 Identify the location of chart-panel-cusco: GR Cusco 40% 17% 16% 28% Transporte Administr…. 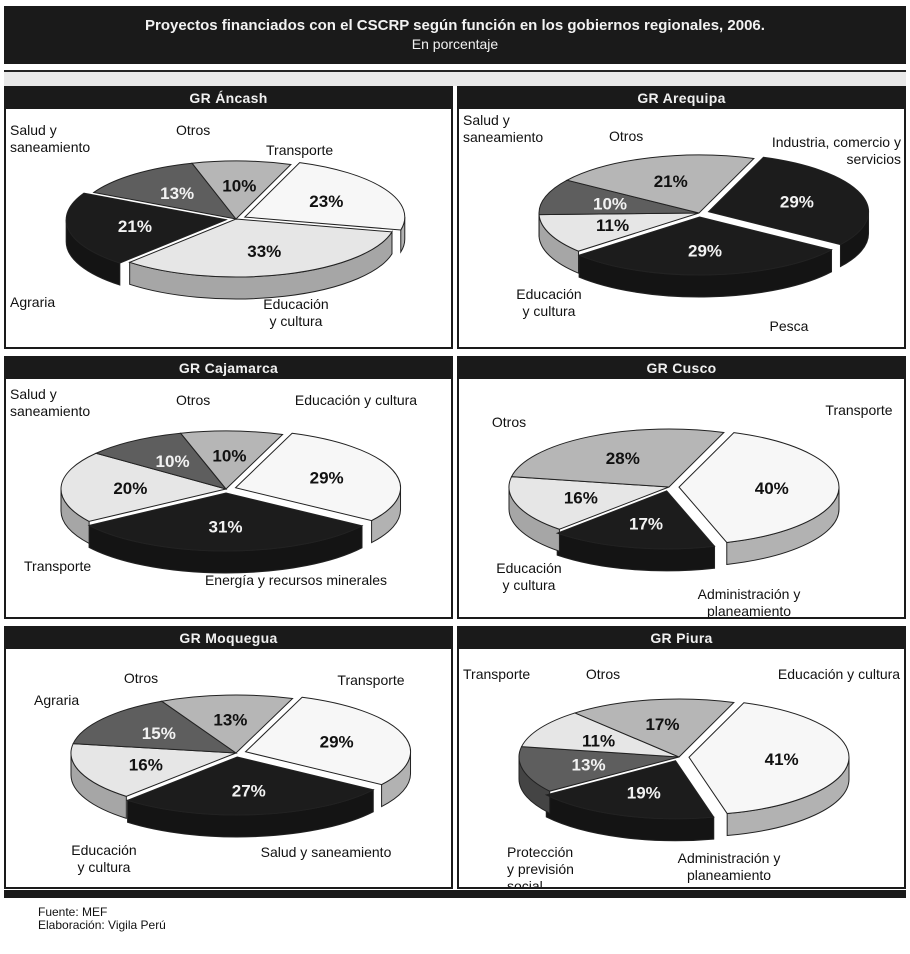
(681, 487).